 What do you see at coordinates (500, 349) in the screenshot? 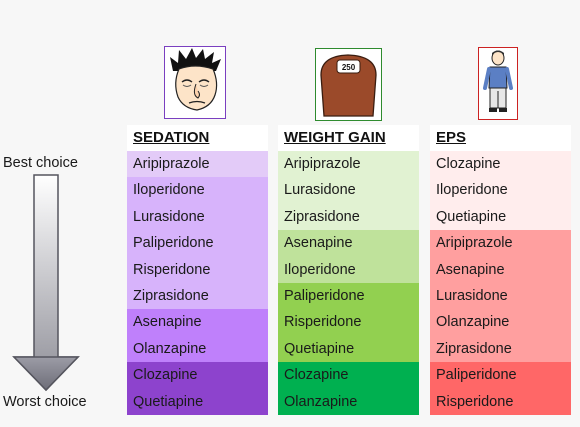
I see `eps-row: Ziprasidone` at bounding box center [500, 349].